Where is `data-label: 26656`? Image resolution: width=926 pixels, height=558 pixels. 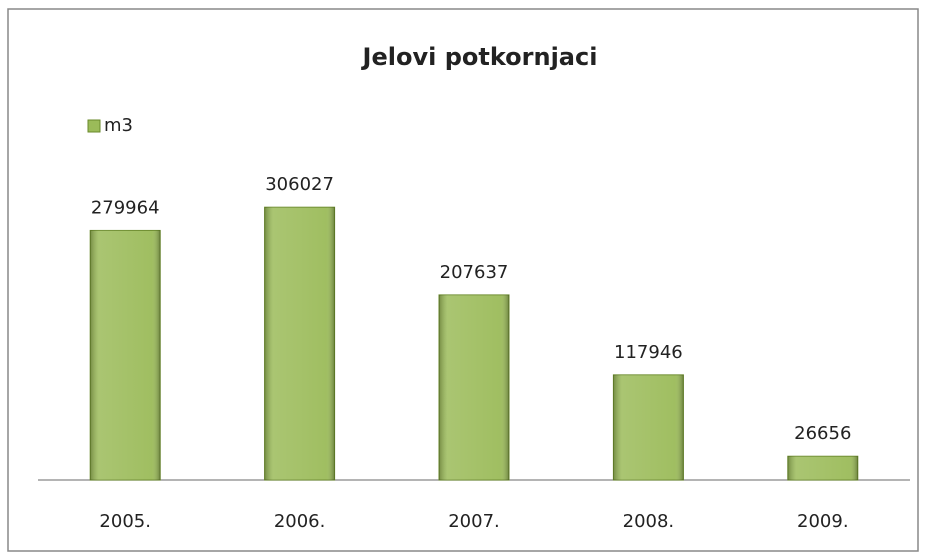
data-label: 26656 is located at coordinates (822, 433).